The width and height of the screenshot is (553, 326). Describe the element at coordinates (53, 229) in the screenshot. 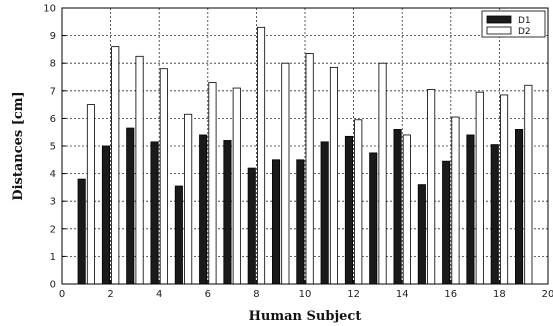

I see `y-tick-label: 2` at that location.